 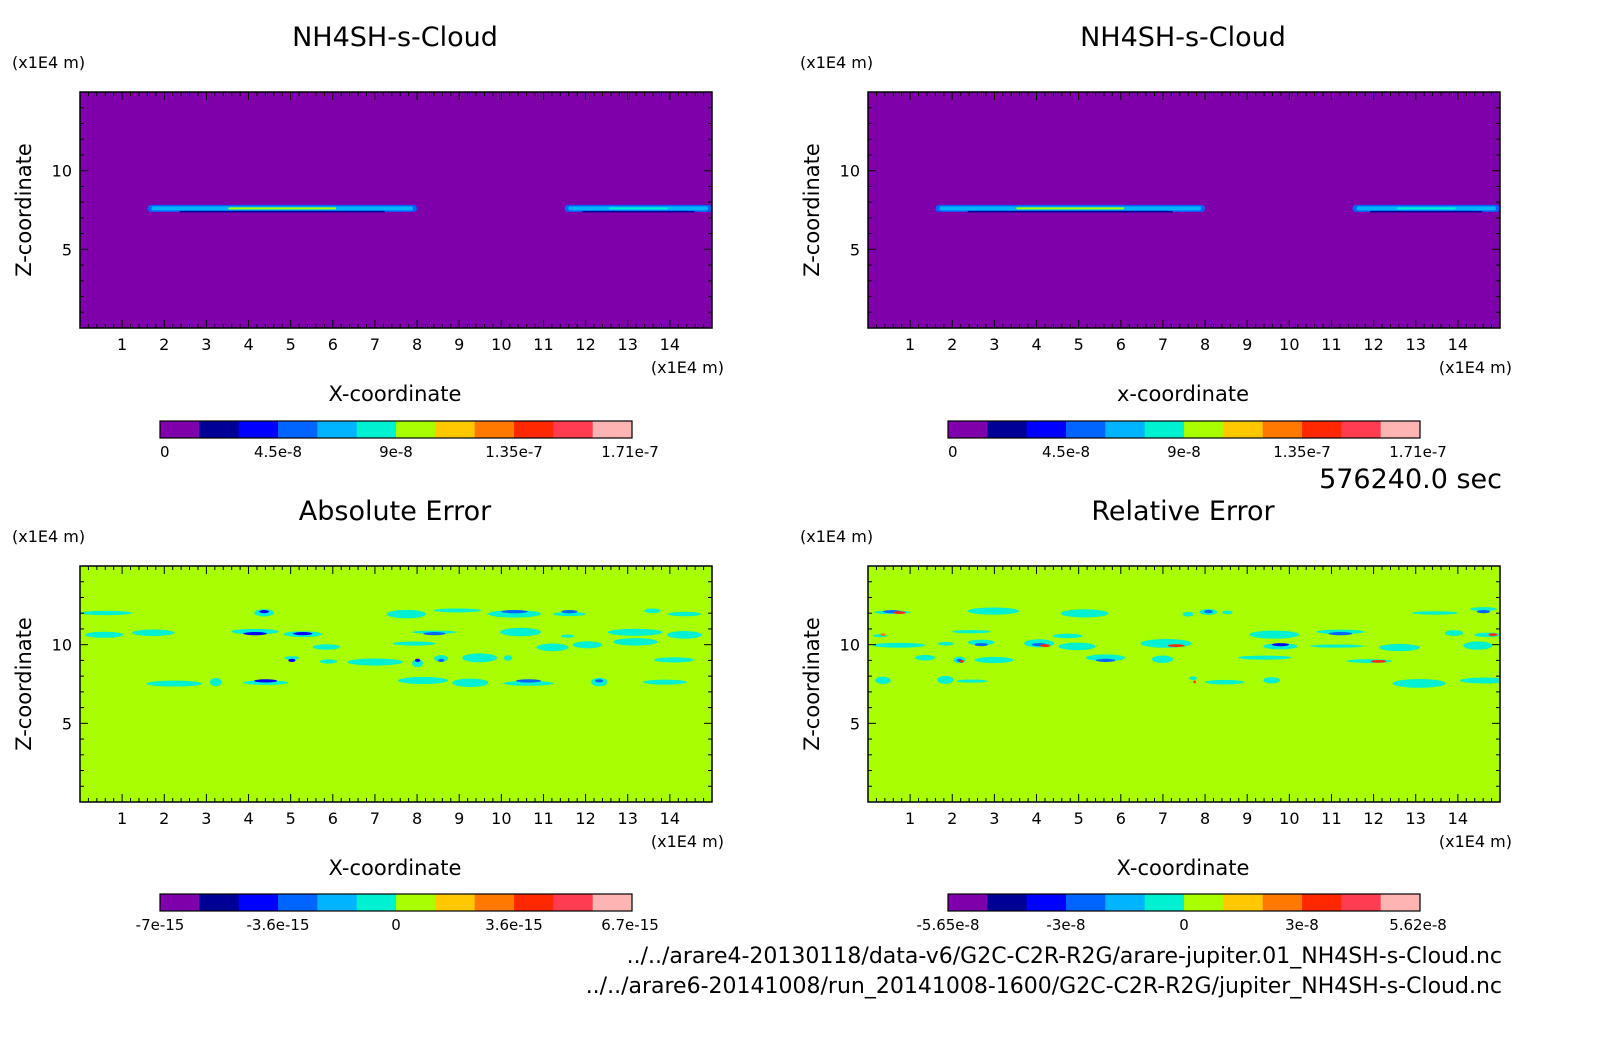 I want to click on x-tick-label: 14, so click(x=1458, y=818).